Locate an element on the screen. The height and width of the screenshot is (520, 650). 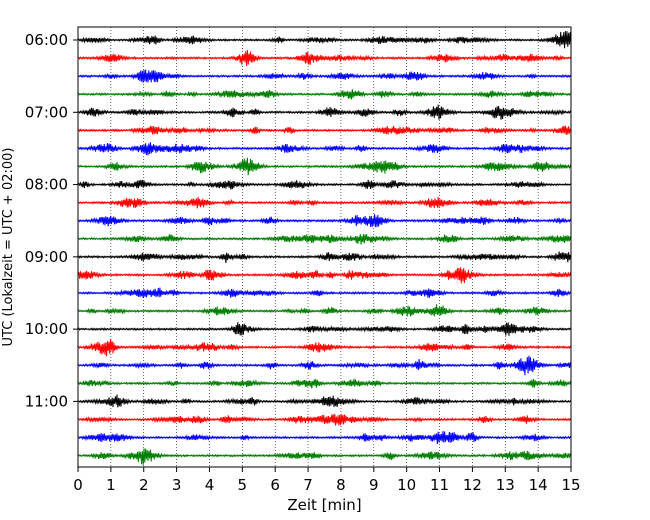
x-tick-label: 3 is located at coordinates (177, 485).